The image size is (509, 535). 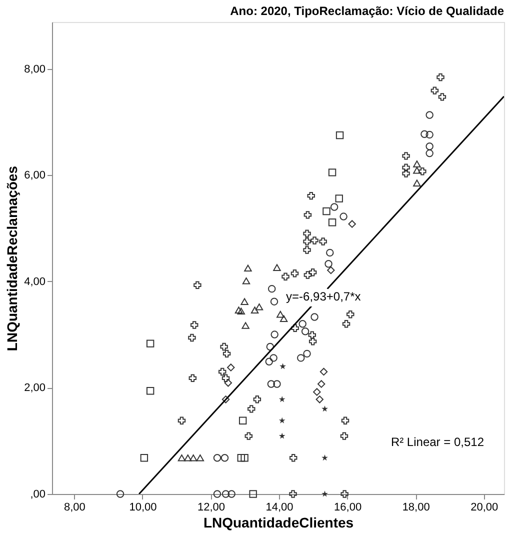 What do you see at coordinates (38, 494) in the screenshot?
I see `y-tick-label: ,00` at bounding box center [38, 494].